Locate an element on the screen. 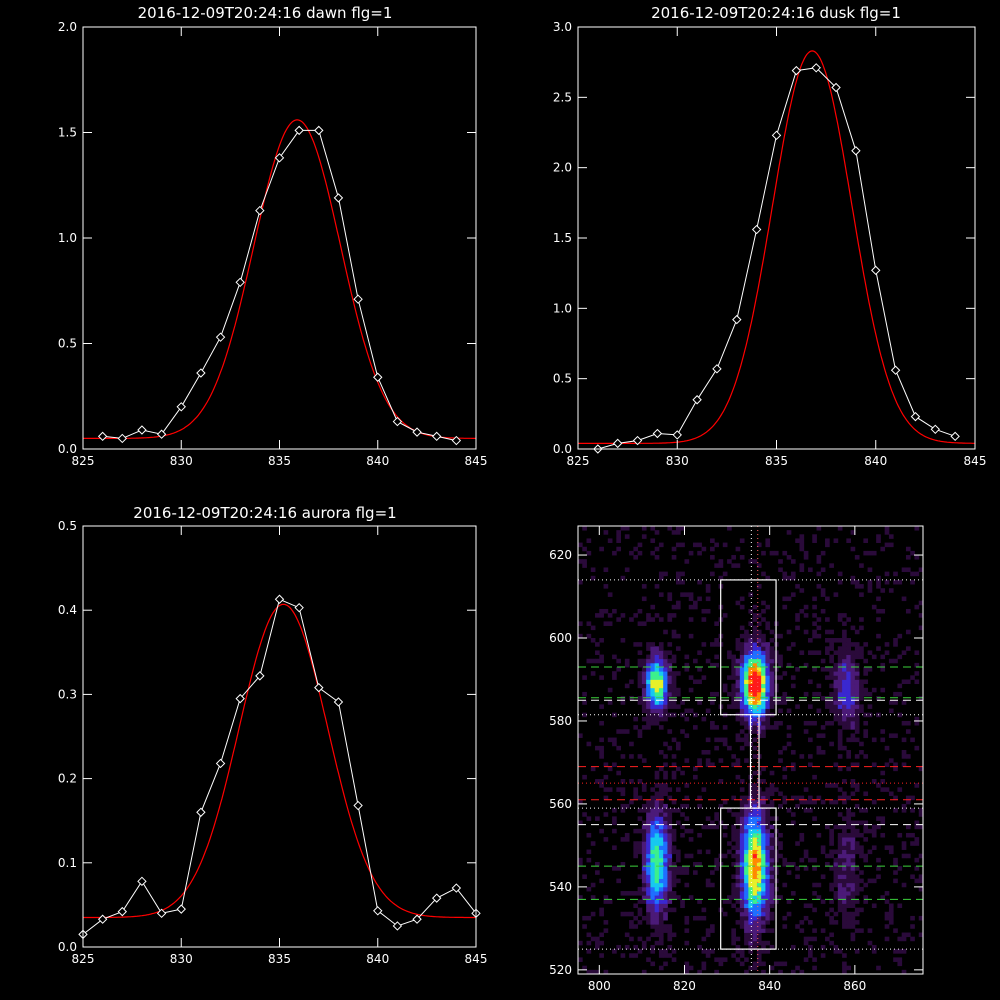 Image resolution: width=1000 pixels, height=1000 pixels. panel-1-data-point is located at coordinates (142, 430).